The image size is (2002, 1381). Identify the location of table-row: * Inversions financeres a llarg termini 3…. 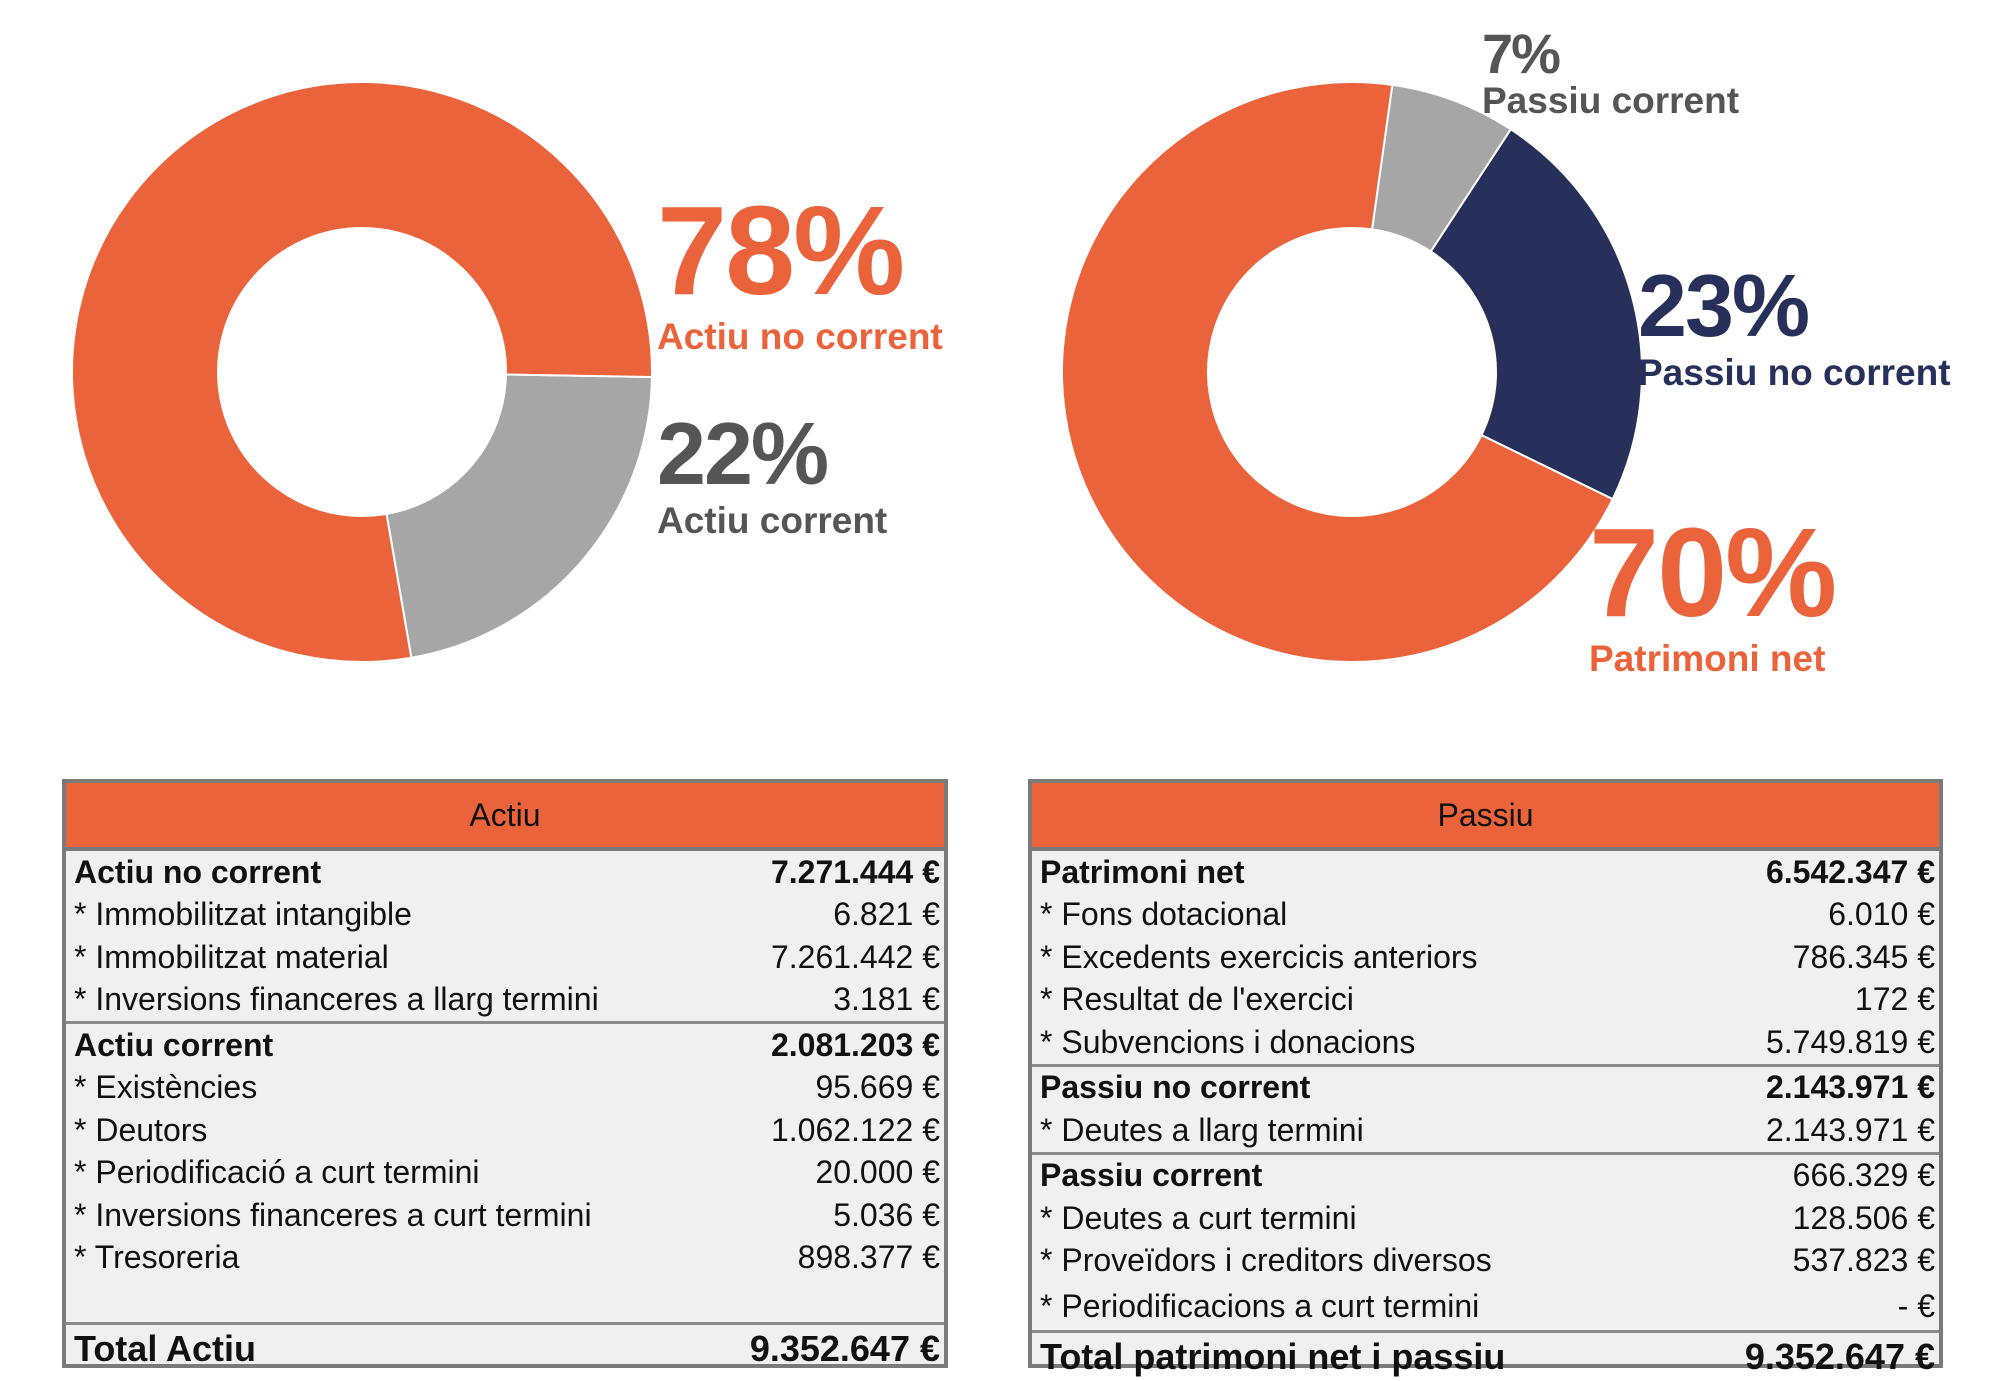
(505, 1000).